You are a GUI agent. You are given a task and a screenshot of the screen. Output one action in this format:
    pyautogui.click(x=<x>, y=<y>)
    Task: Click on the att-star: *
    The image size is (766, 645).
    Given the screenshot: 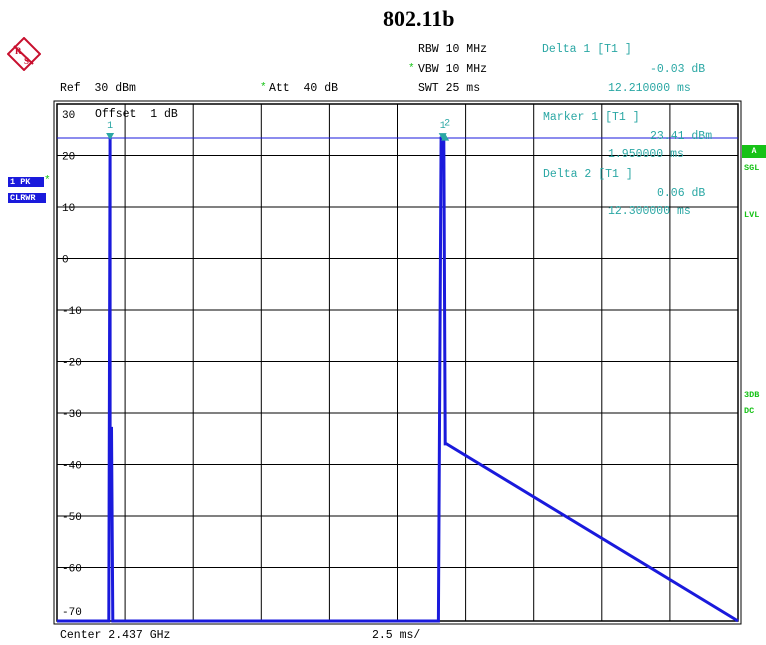 What is the action you would take?
    pyautogui.click(x=263, y=88)
    